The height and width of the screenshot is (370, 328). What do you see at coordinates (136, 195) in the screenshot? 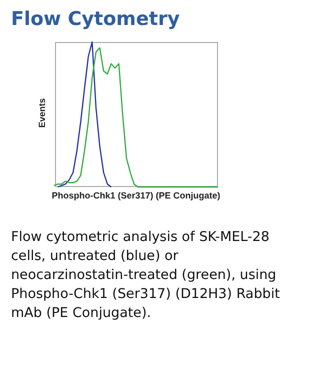
I see `x-axis-title: Phospho-Chk1 (Ser317) (PE Conjugate)` at bounding box center [136, 195].